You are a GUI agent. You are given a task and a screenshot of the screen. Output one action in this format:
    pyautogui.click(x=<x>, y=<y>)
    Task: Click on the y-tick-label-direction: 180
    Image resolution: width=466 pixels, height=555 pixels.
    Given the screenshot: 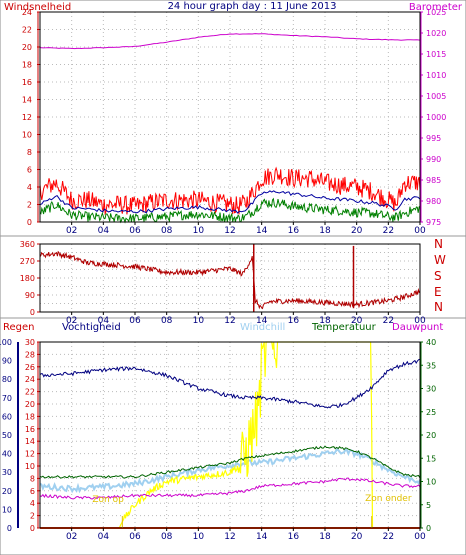 What is the action you would take?
    pyautogui.click(x=27, y=278)
    